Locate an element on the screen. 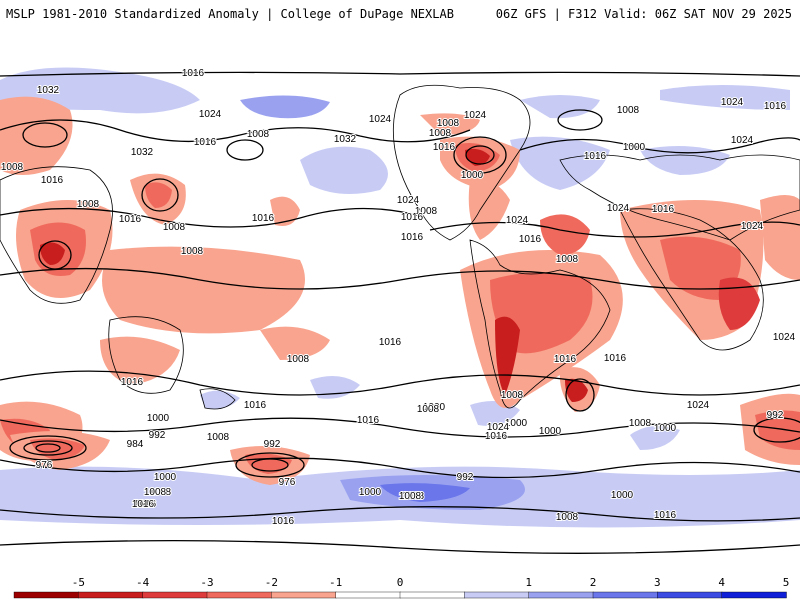  colorbar-tick-label: 5 is located at coordinates (786, 582).